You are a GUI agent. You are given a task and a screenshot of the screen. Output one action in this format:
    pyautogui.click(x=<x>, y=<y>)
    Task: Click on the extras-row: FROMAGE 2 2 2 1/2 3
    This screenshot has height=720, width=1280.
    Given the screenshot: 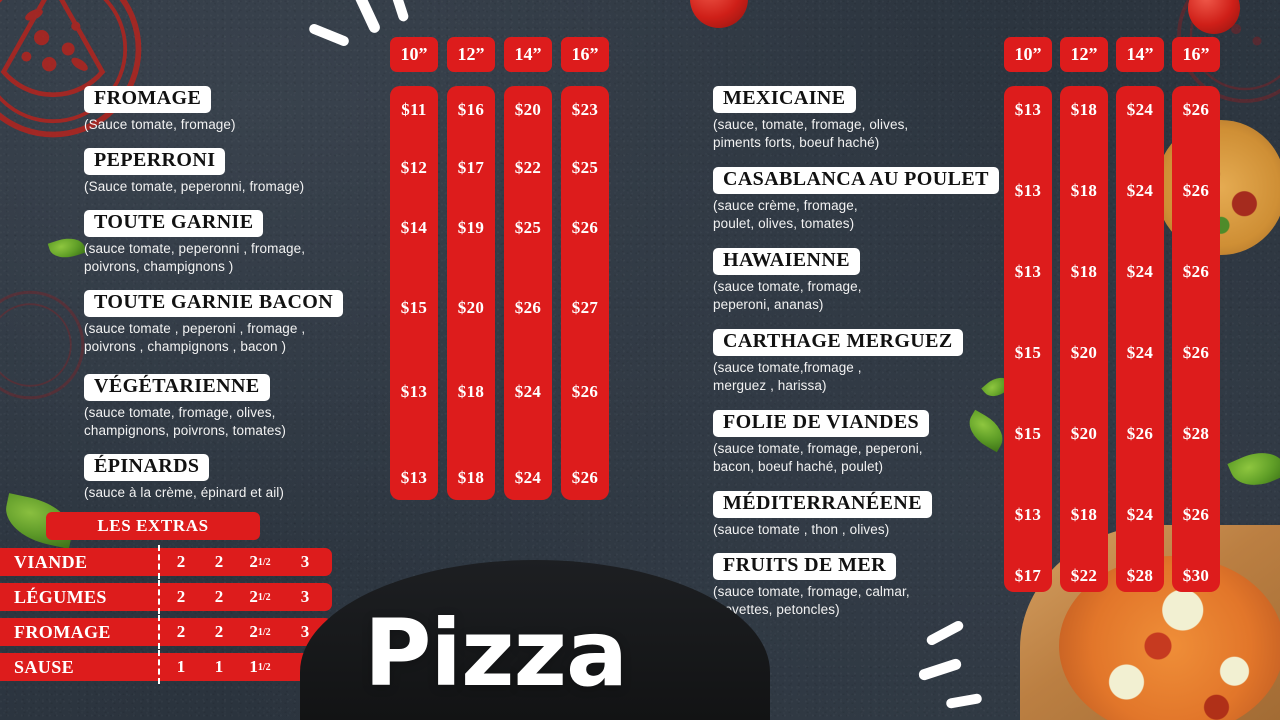 What is the action you would take?
    pyautogui.click(x=166, y=632)
    